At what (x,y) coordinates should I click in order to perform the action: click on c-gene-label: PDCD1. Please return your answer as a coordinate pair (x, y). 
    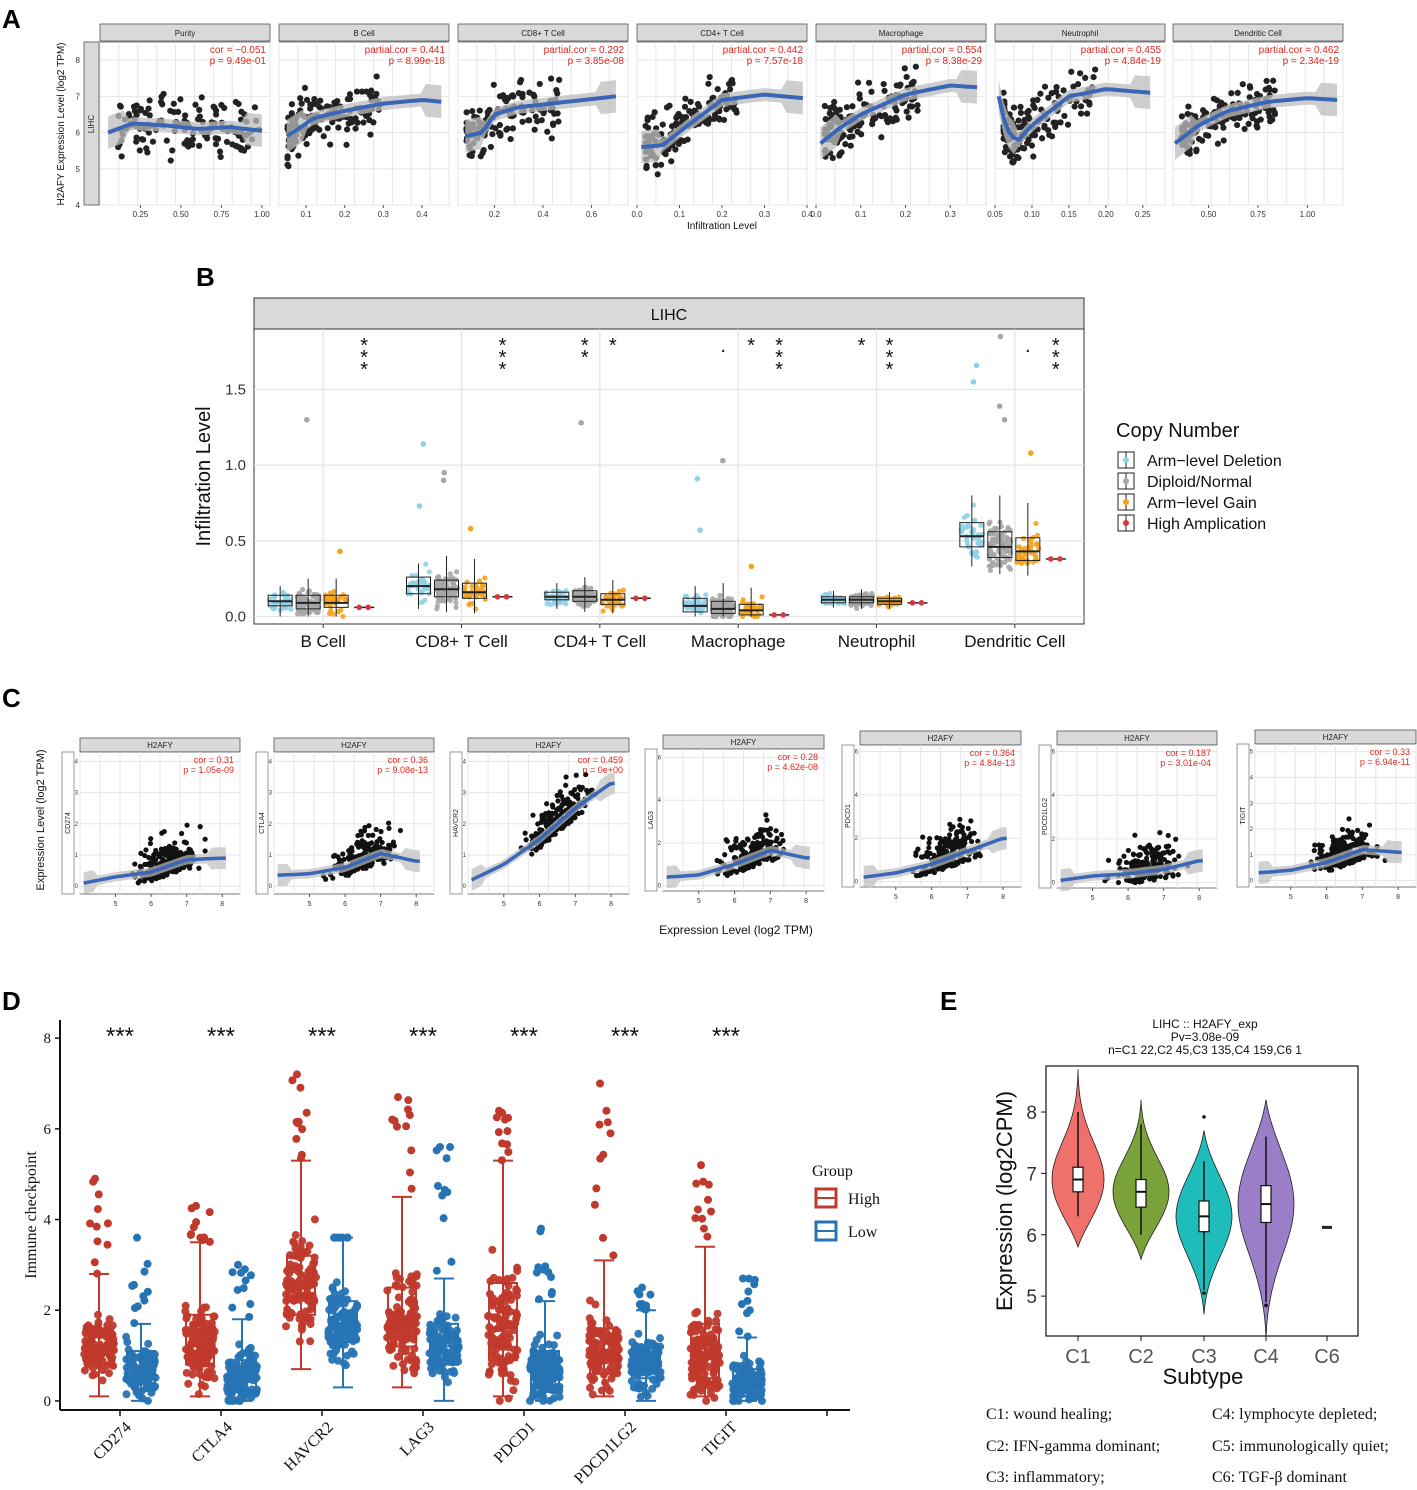
    Looking at the image, I should click on (848, 816).